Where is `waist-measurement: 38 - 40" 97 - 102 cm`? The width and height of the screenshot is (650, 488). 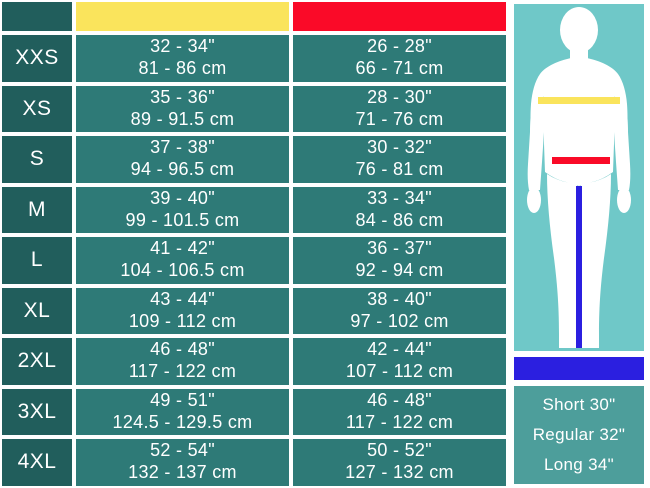
waist-measurement: 38 - 40" 97 - 102 cm is located at coordinates (399, 310).